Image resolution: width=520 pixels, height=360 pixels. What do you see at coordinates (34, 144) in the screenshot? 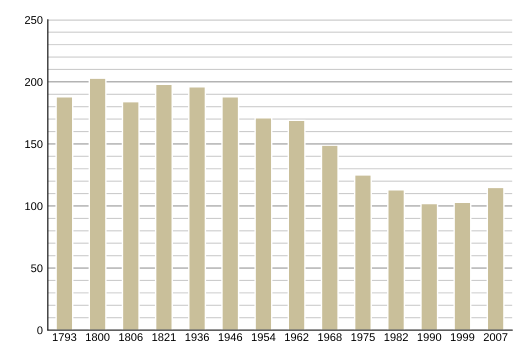
I see `y-tick-label: 150` at bounding box center [34, 144].